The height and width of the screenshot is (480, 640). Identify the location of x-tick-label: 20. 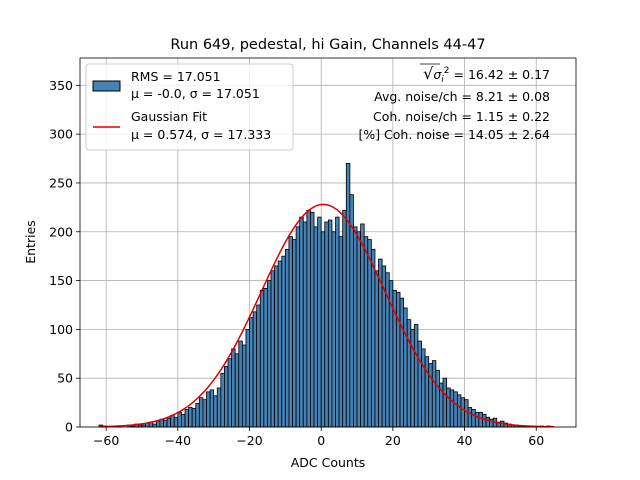
(393, 440).